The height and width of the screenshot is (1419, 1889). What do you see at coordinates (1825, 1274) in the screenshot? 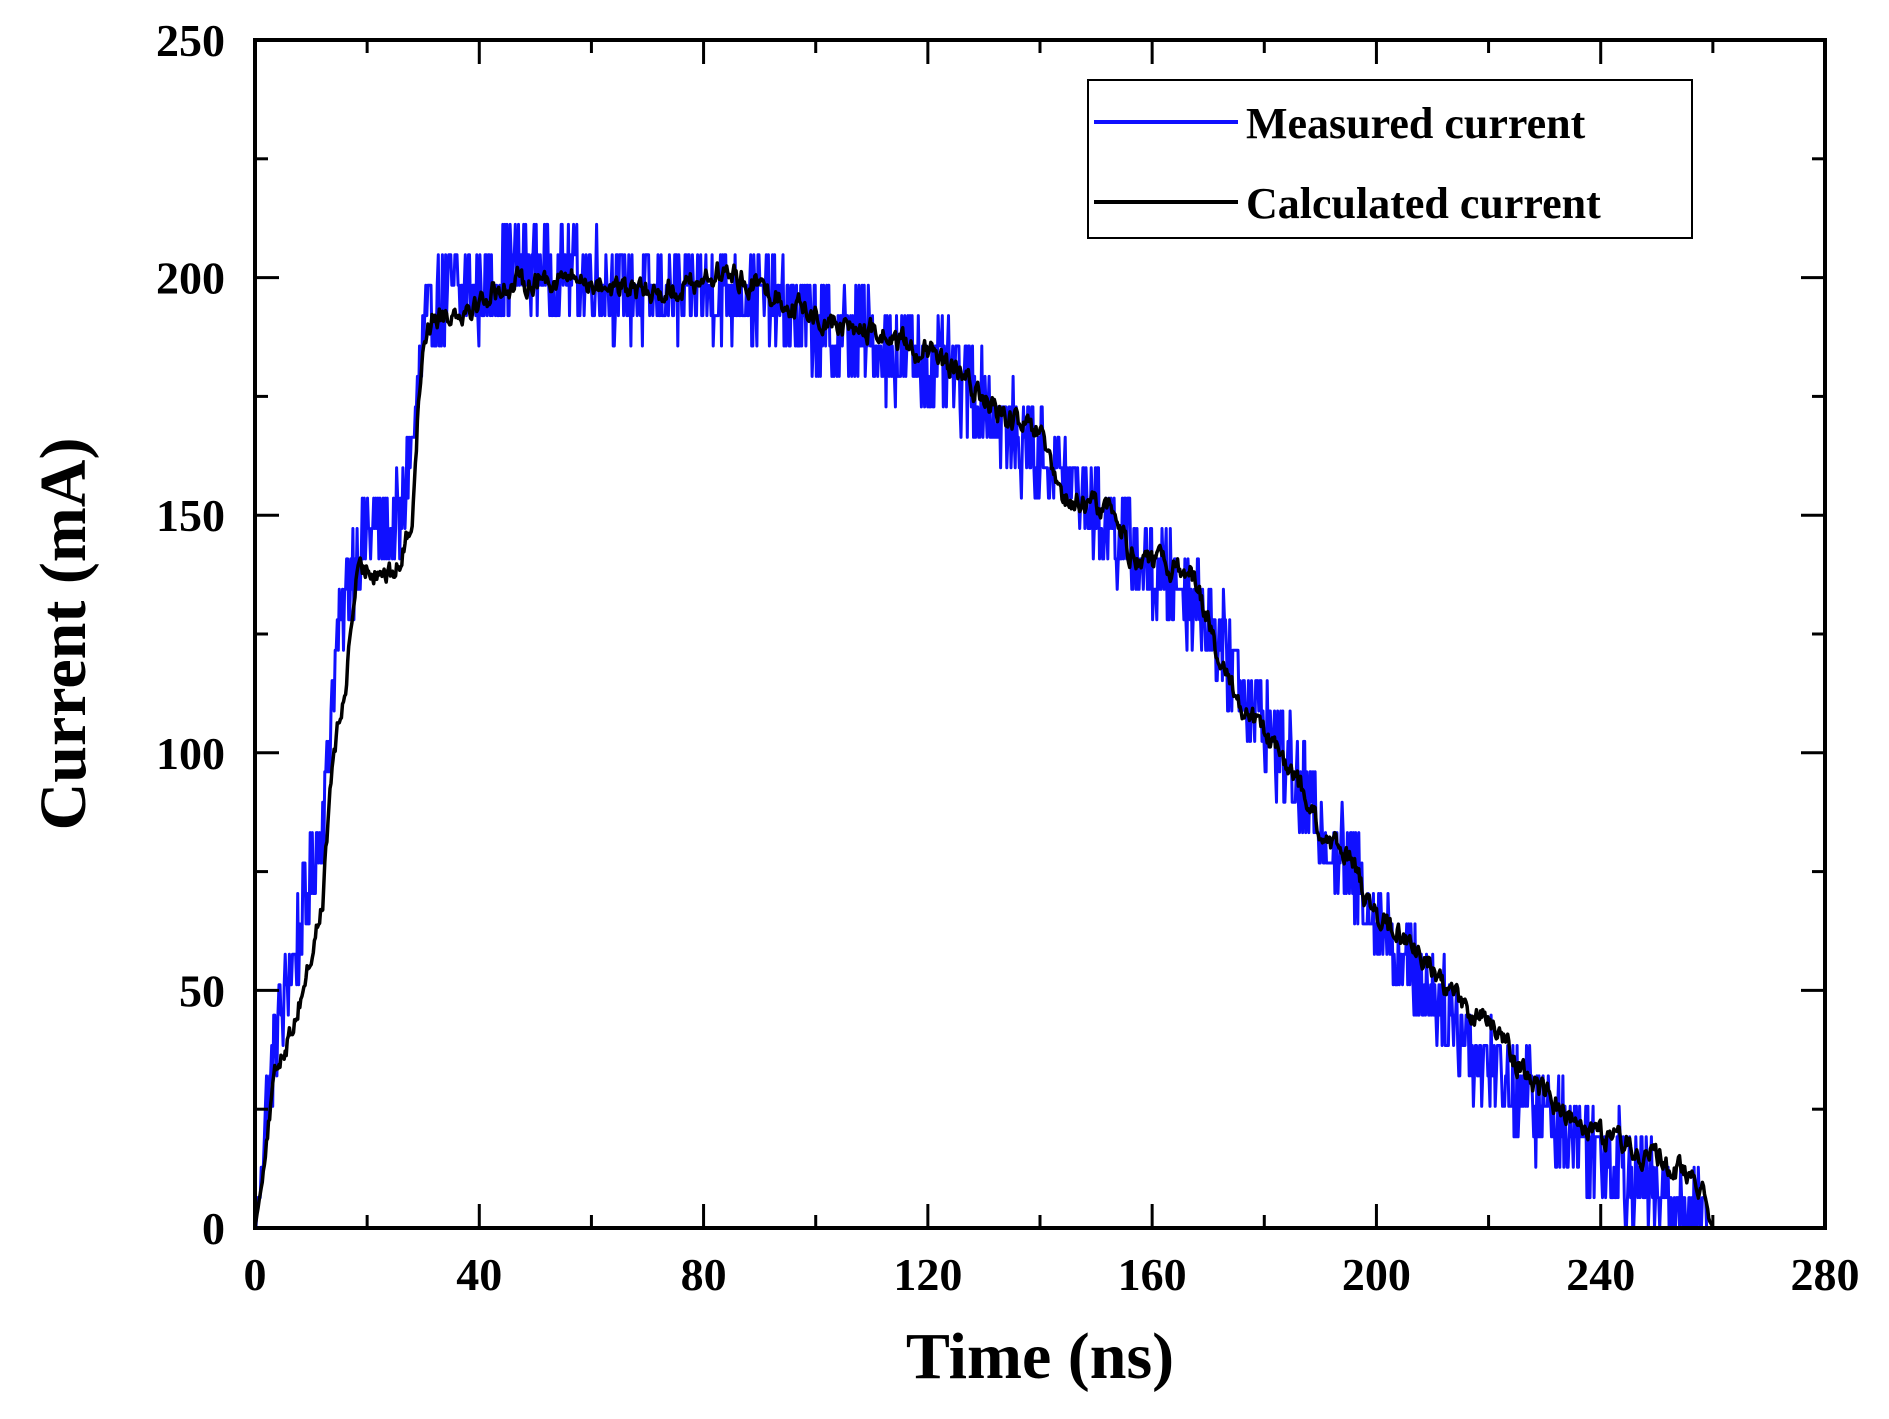
I see `x-tick-label: 280` at bounding box center [1825, 1274].